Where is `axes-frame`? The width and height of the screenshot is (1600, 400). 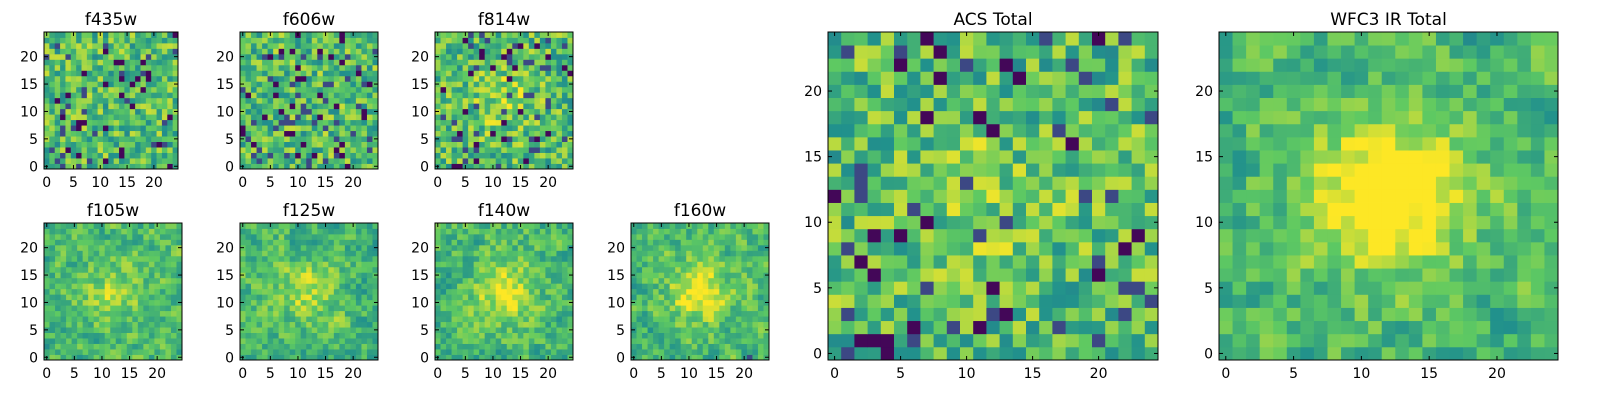 axes-frame is located at coordinates (309, 100).